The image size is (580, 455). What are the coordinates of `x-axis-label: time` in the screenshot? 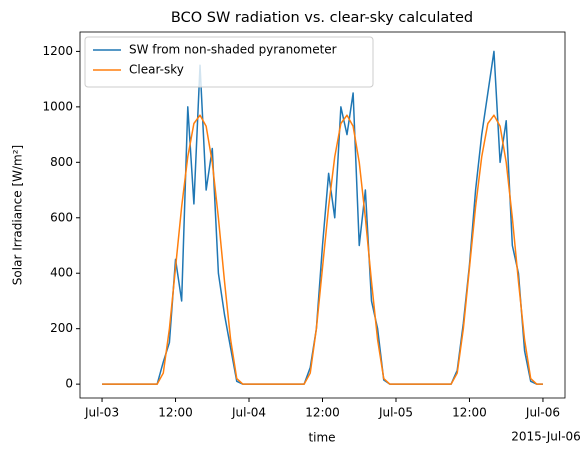 It's located at (321, 438).